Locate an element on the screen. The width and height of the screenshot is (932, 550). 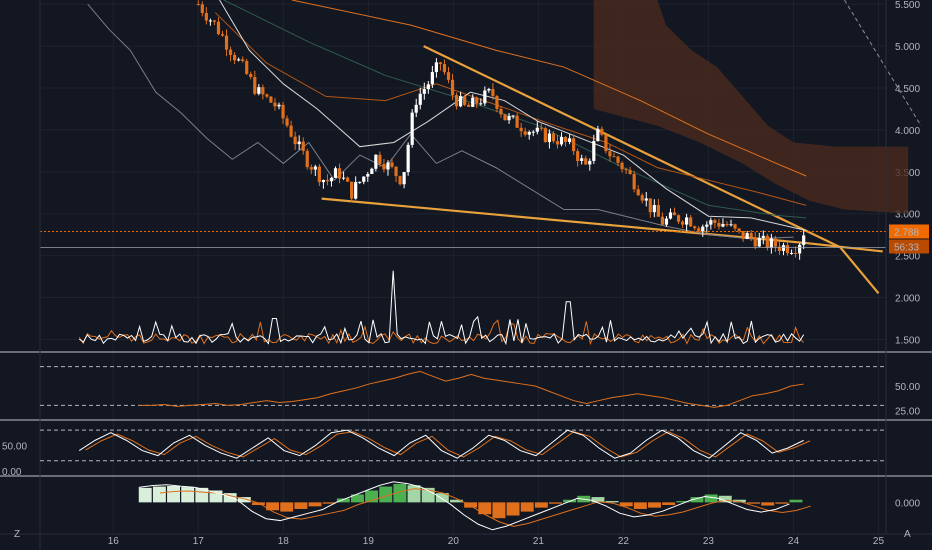
corner-right-label: A is located at coordinates (907, 534).